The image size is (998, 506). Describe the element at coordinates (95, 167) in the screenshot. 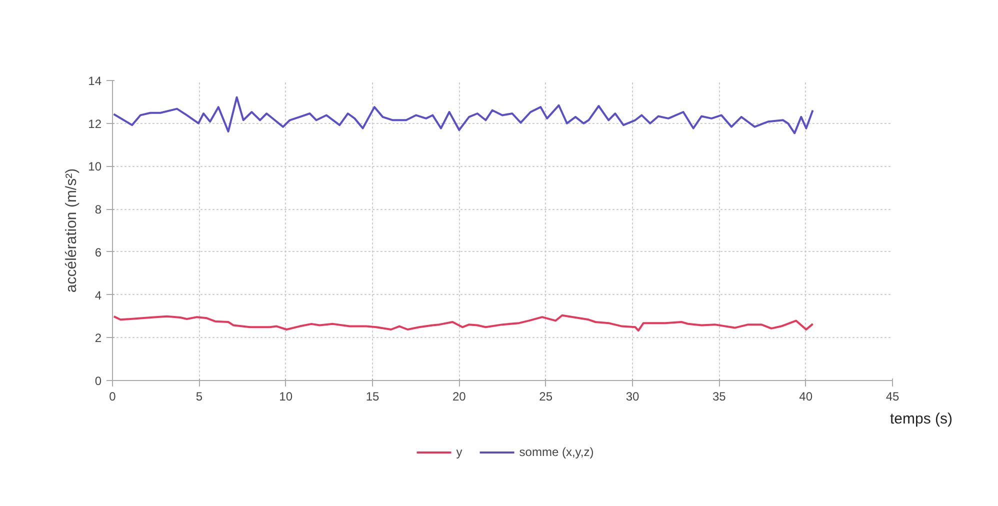

I see `y-tick-label: 10` at that location.